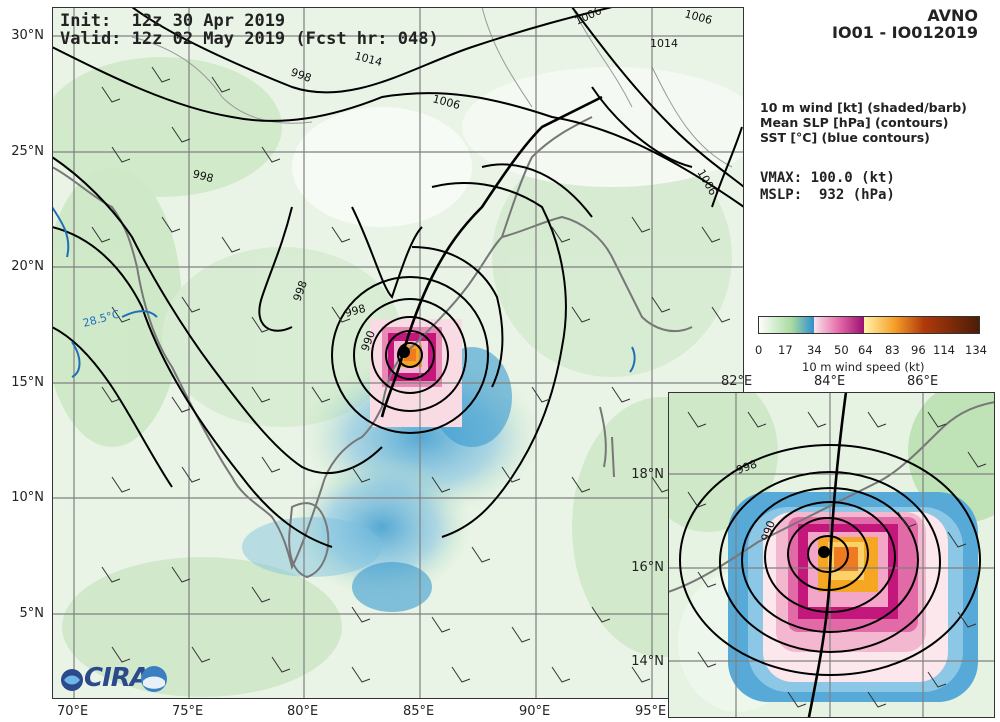 This screenshot has height=722, width=1000. What do you see at coordinates (664, 43) in the screenshot?
I see `contour-label-1014: 1014` at bounding box center [664, 43].